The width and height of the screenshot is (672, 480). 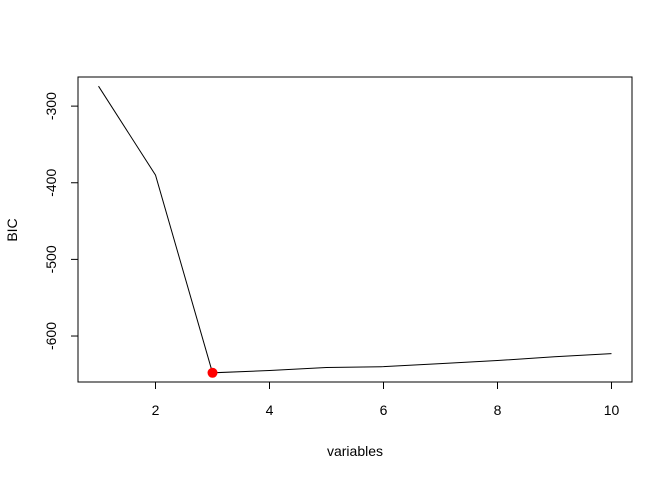 I want to click on x-axis-label: variables, so click(x=355, y=451).